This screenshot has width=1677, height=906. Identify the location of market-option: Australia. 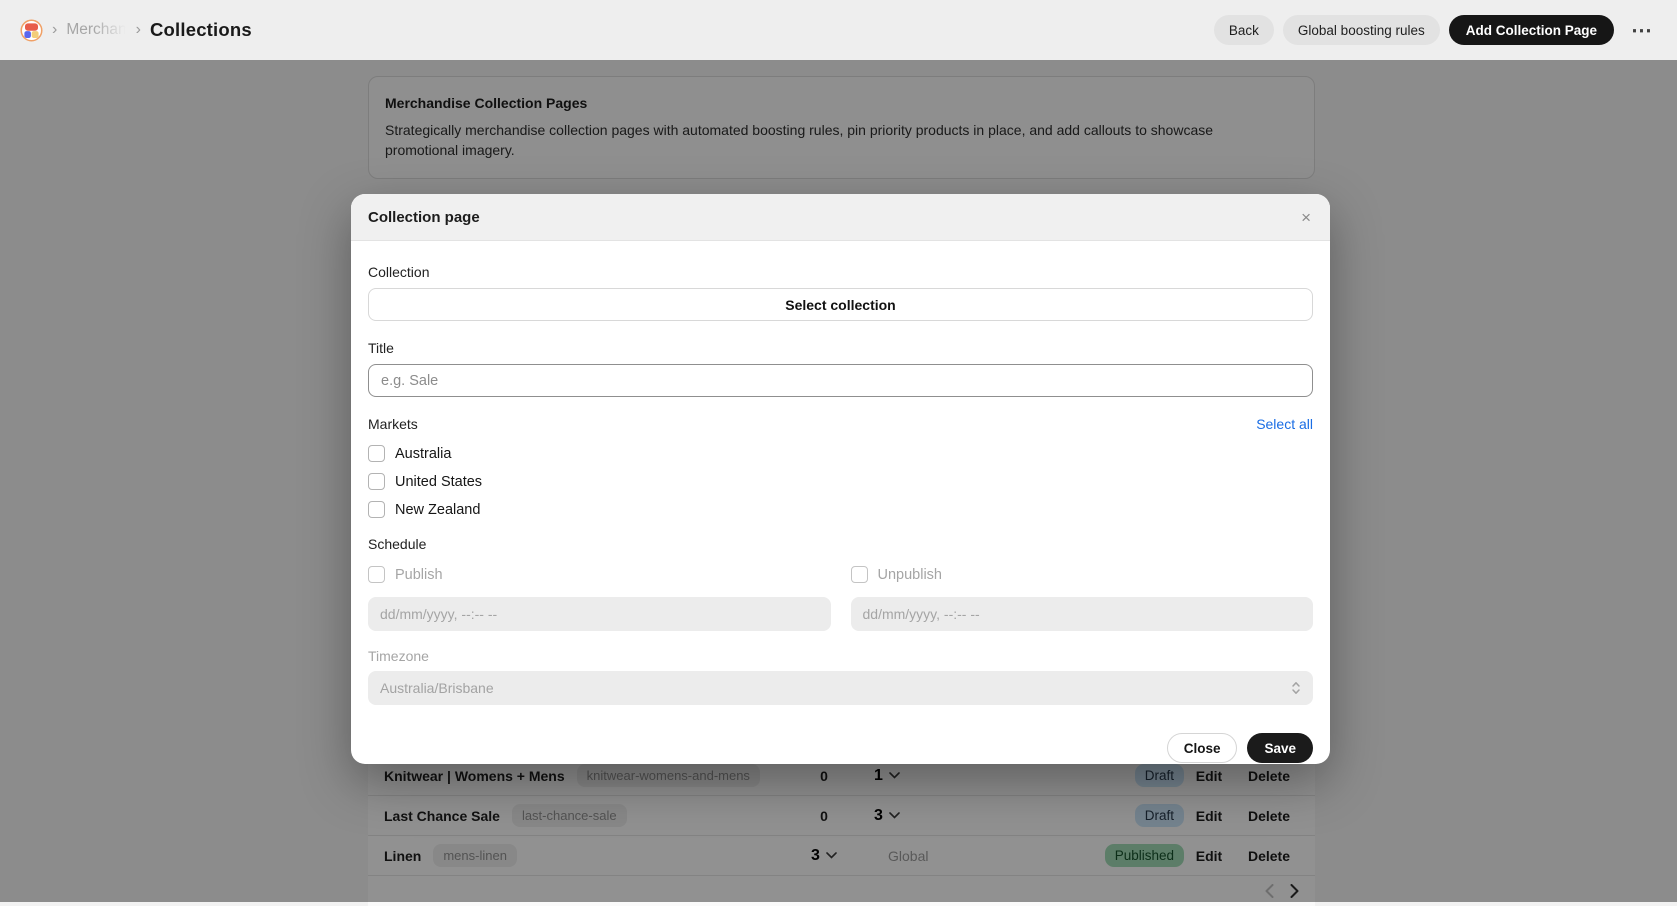
(840, 453).